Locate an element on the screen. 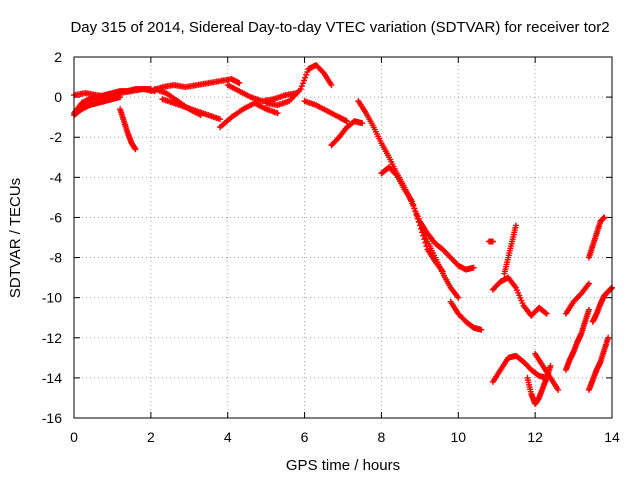 This screenshot has width=640, height=480. x-tick-label: 12 is located at coordinates (535, 437).